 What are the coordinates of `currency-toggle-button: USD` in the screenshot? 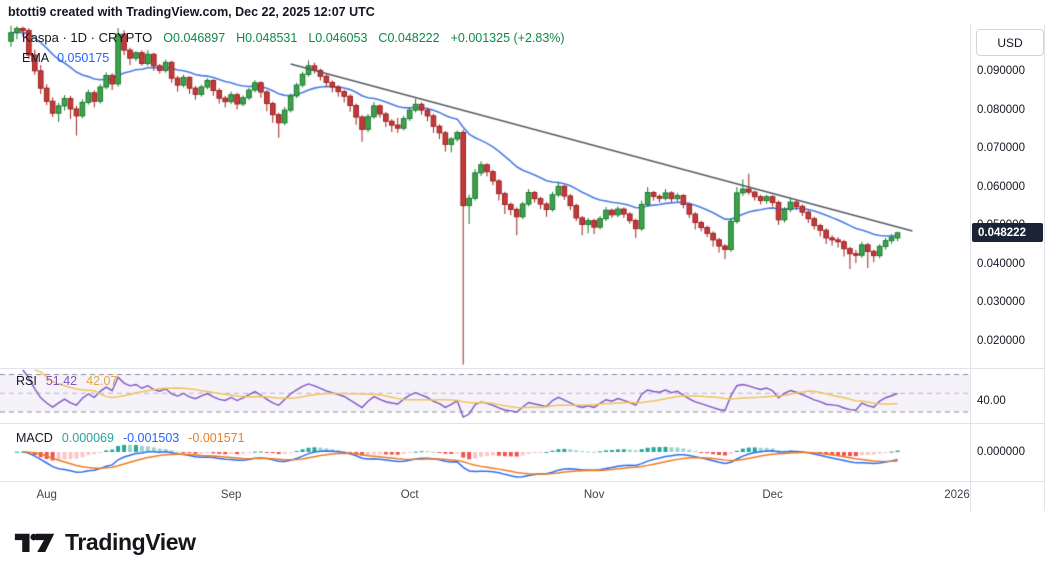 It's located at (1010, 42).